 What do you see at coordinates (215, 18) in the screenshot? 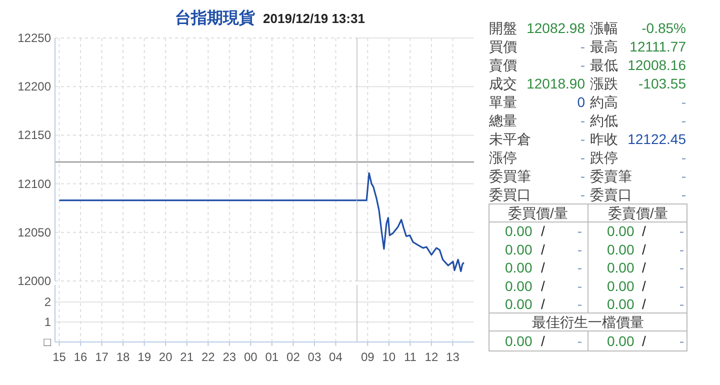
I see `chart-title: 台指期現貨` at bounding box center [215, 18].